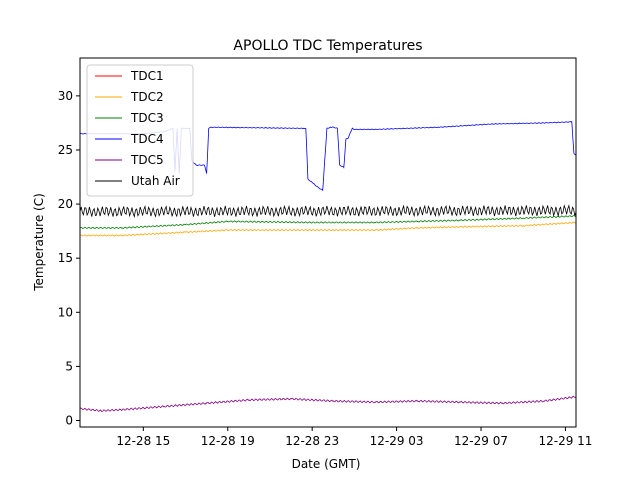 Image resolution: width=640 pixels, height=480 pixels. Describe the element at coordinates (143, 441) in the screenshot. I see `x-tick-label: 12-28 15` at that location.